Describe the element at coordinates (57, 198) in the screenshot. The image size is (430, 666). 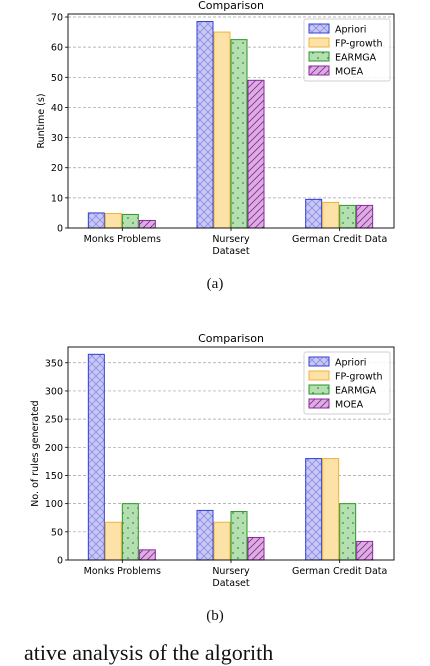
I see `y-tick-label: 10` at that location.